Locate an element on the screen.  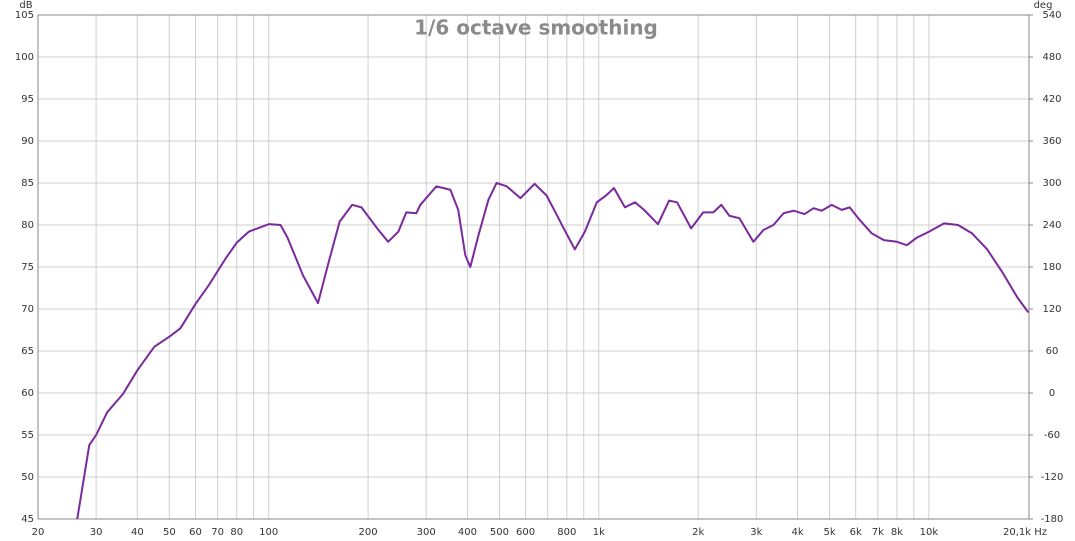
y-tick-label: 95 is located at coordinates (27, 99).